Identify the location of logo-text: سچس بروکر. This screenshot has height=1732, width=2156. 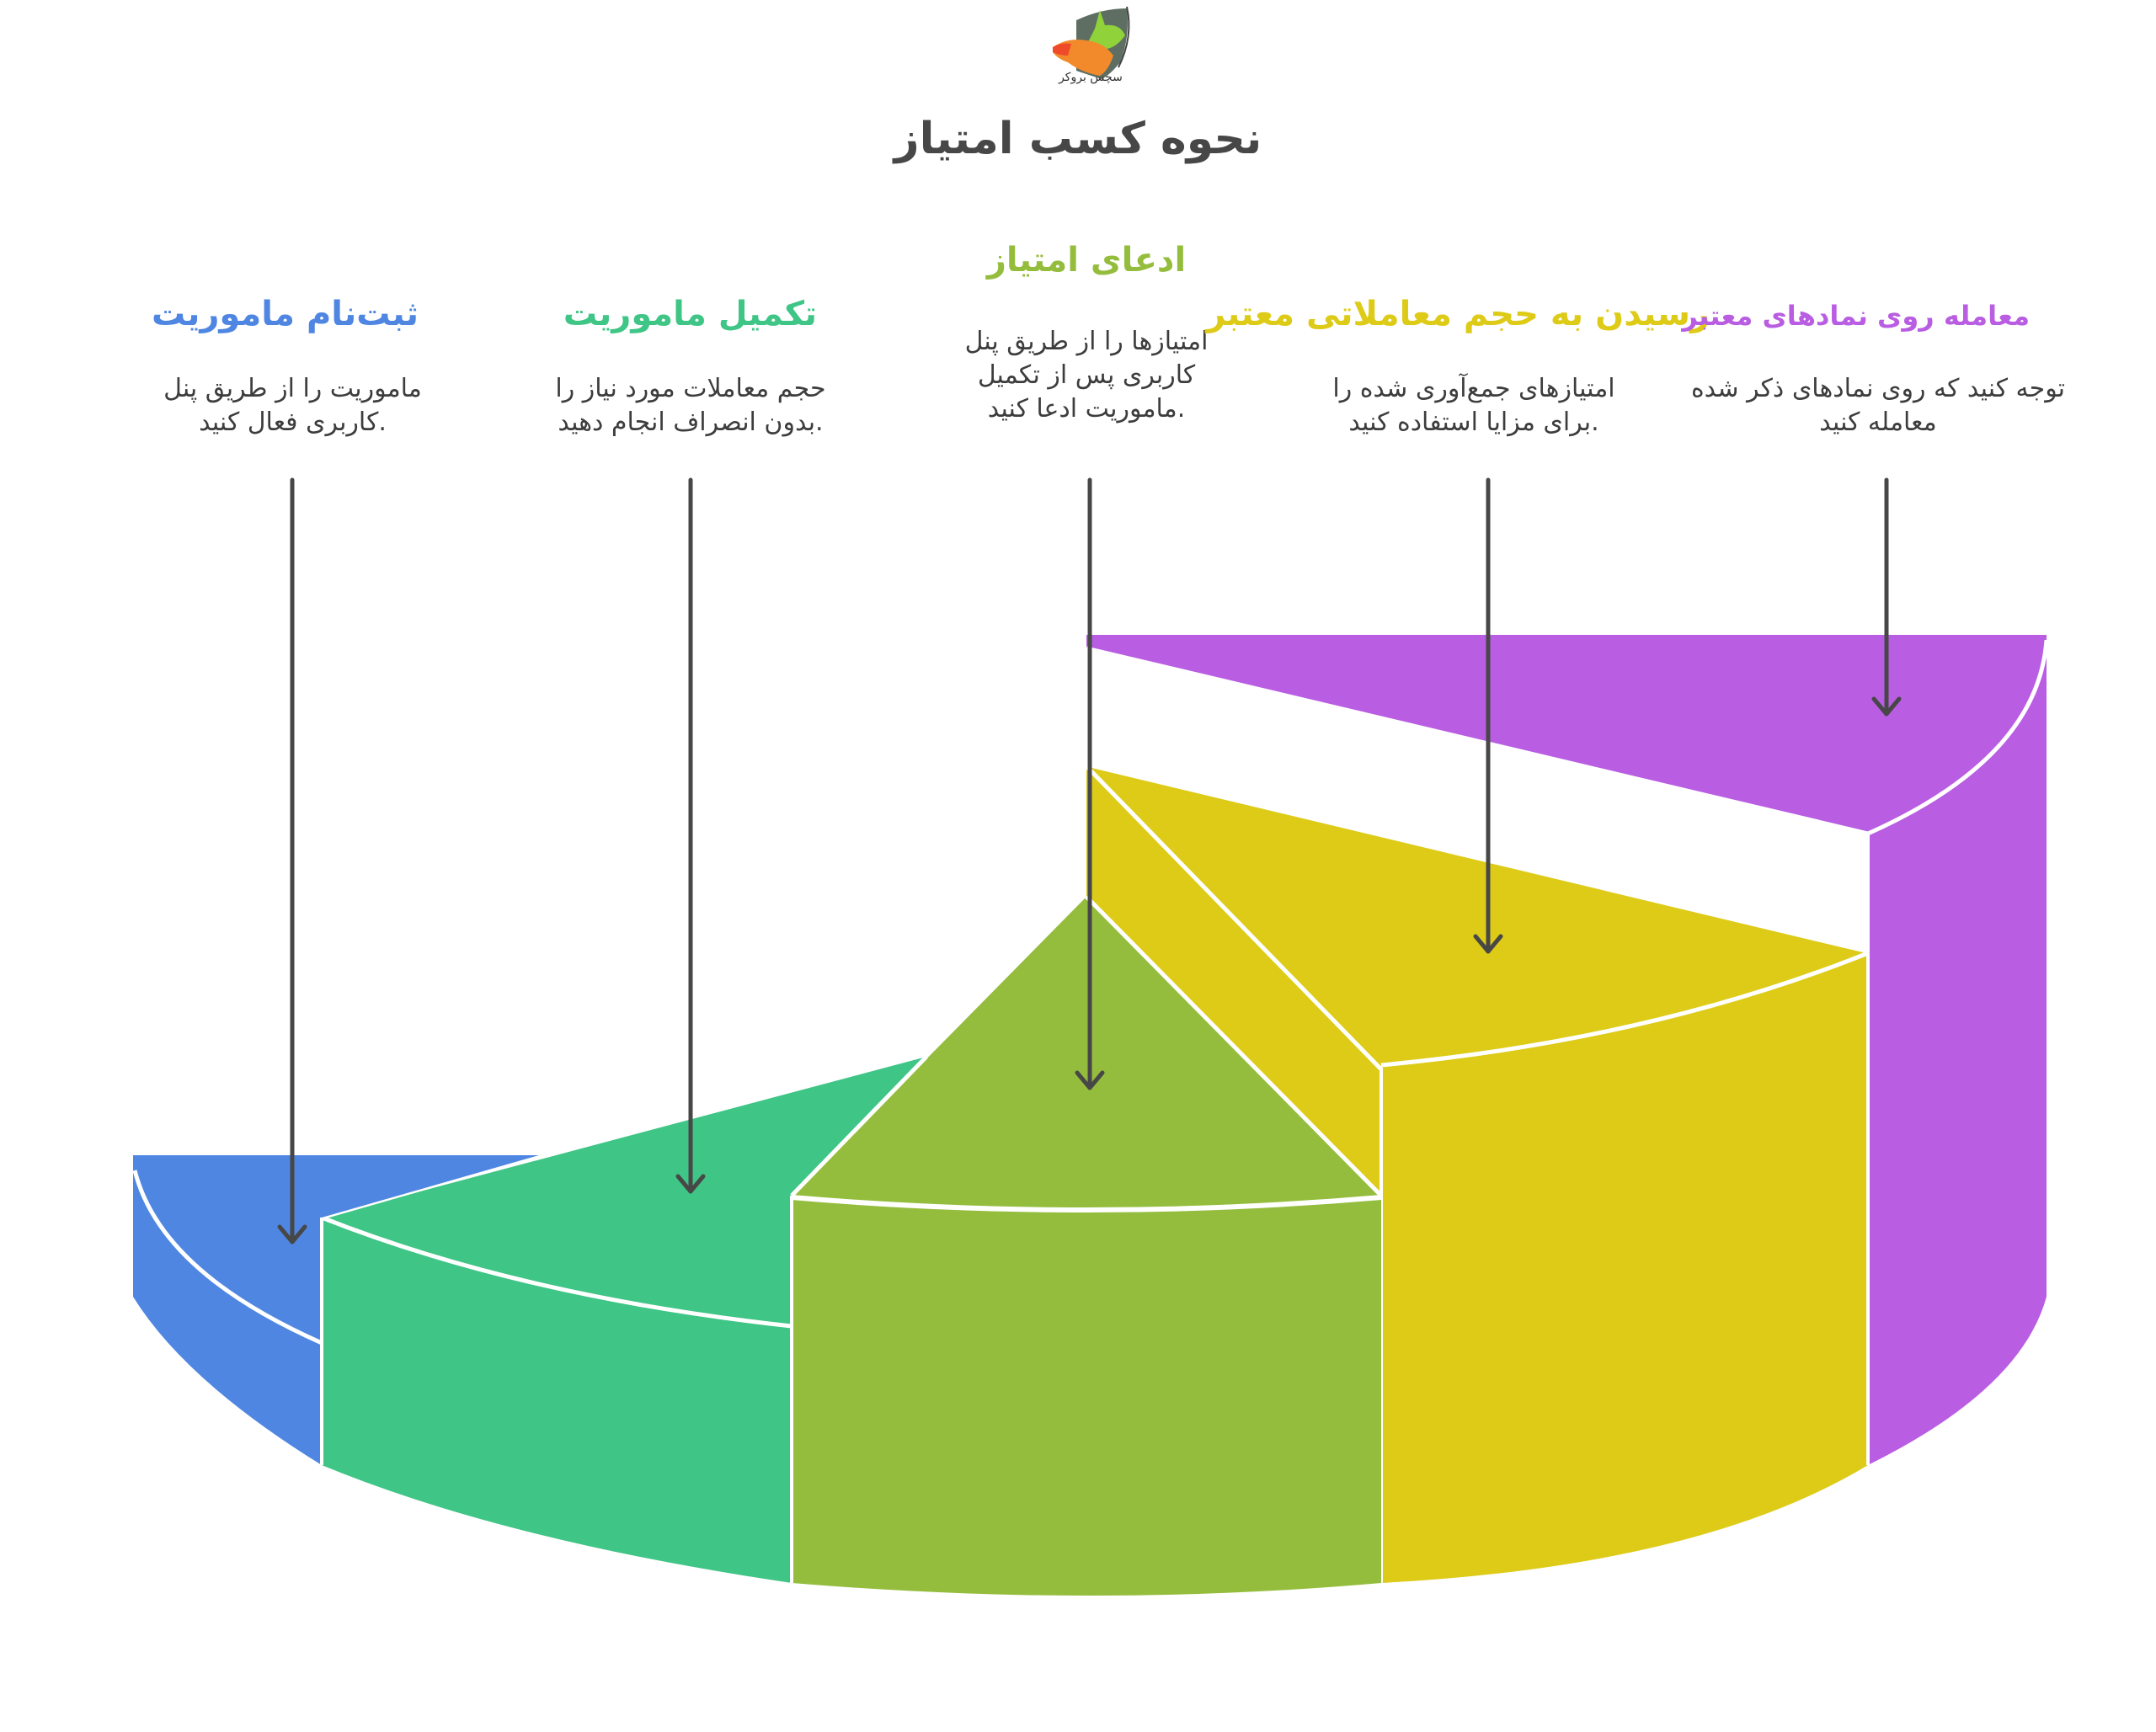
(1091, 77).